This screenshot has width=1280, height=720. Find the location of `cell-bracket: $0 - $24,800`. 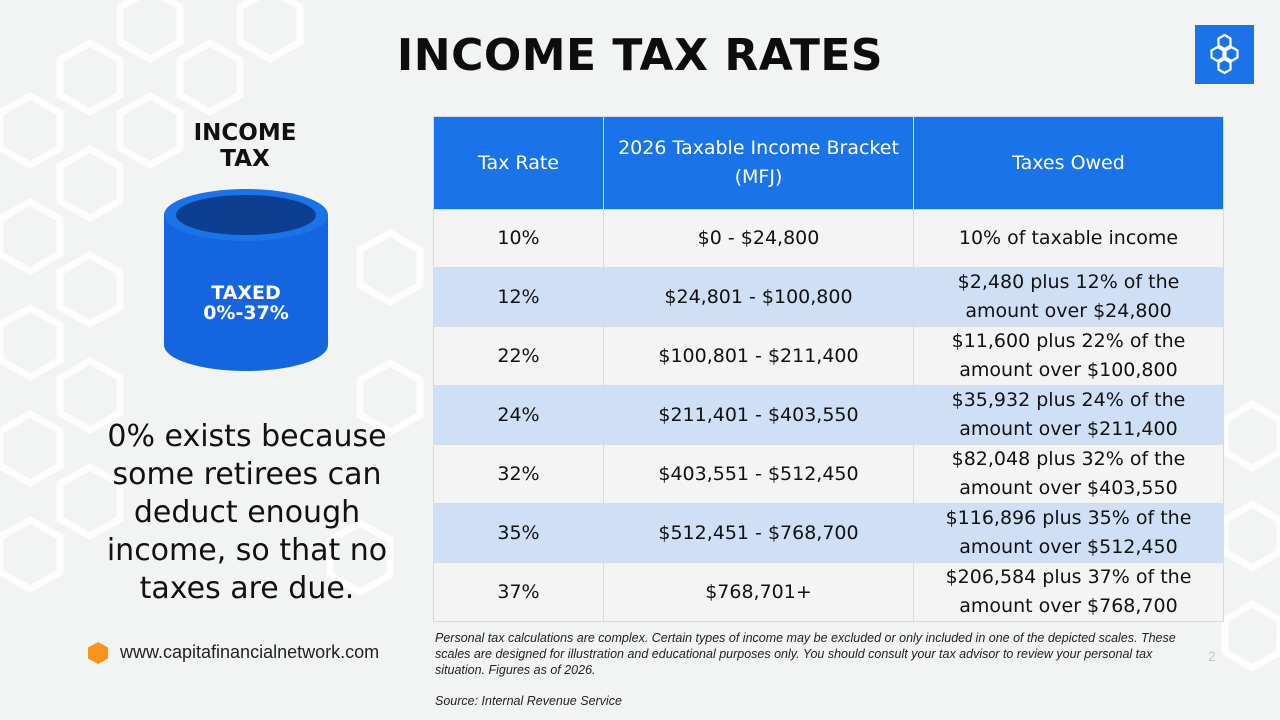

cell-bracket: $0 - $24,800 is located at coordinates (758, 238).